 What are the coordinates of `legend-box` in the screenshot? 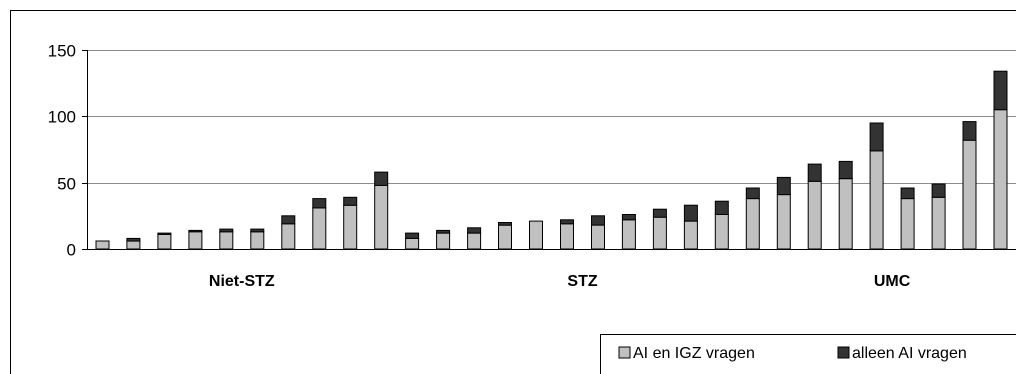 It's located at (808, 354).